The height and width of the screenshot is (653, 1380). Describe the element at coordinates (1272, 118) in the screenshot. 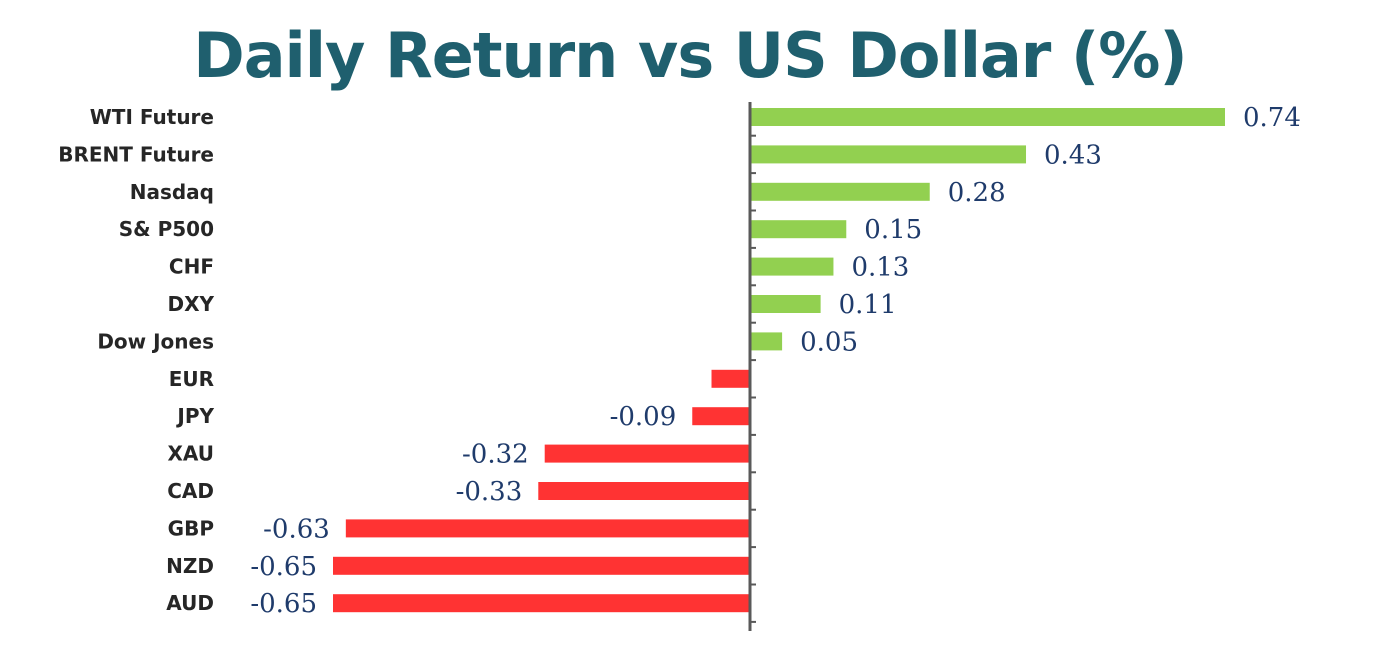

I see `value-label: 0.74` at that location.